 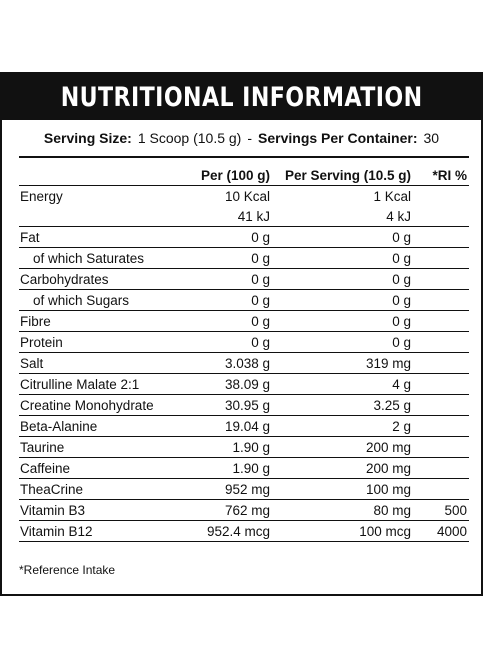 What do you see at coordinates (342, 384) in the screenshot?
I see `per-serving-value: 4 g` at bounding box center [342, 384].